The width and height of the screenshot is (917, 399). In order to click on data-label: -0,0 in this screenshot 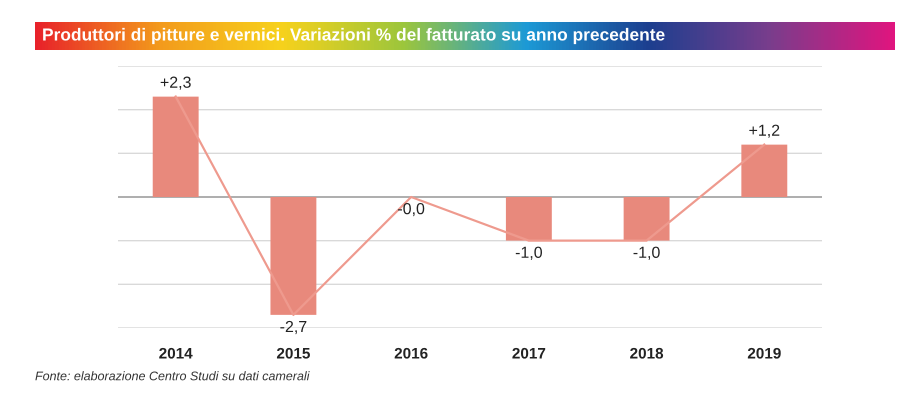, I will do `click(411, 209)`.